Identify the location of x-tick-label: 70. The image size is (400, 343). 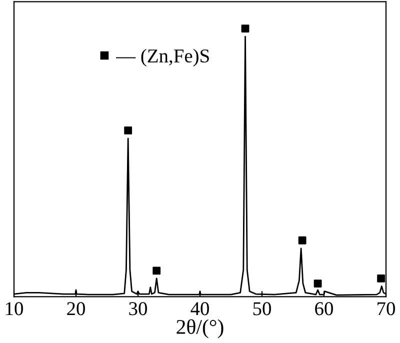
(386, 309).